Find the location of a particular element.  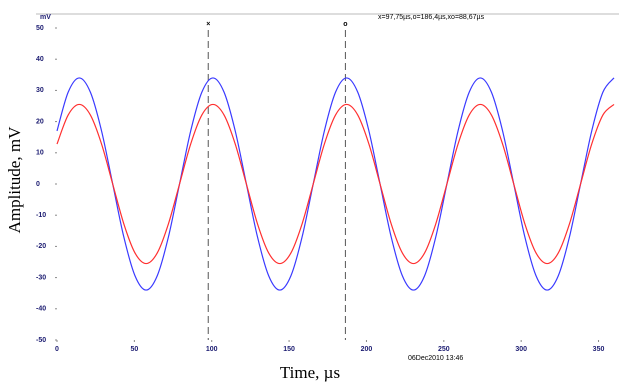

timestamp: 06Dec2010 13:46 is located at coordinates (435, 358).